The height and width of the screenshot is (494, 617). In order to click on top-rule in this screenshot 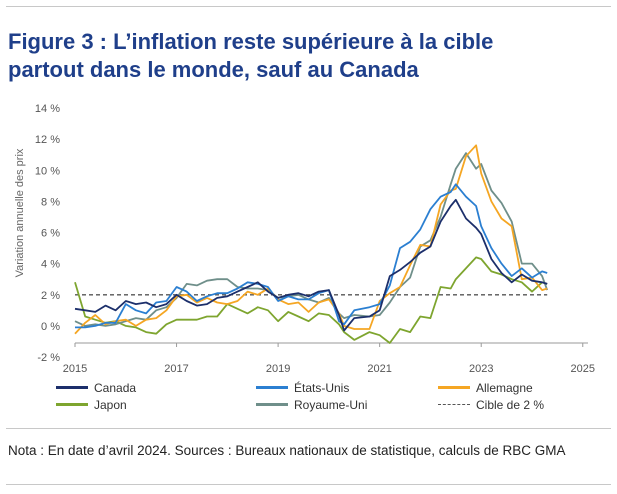, I will do `click(308, 6)`.